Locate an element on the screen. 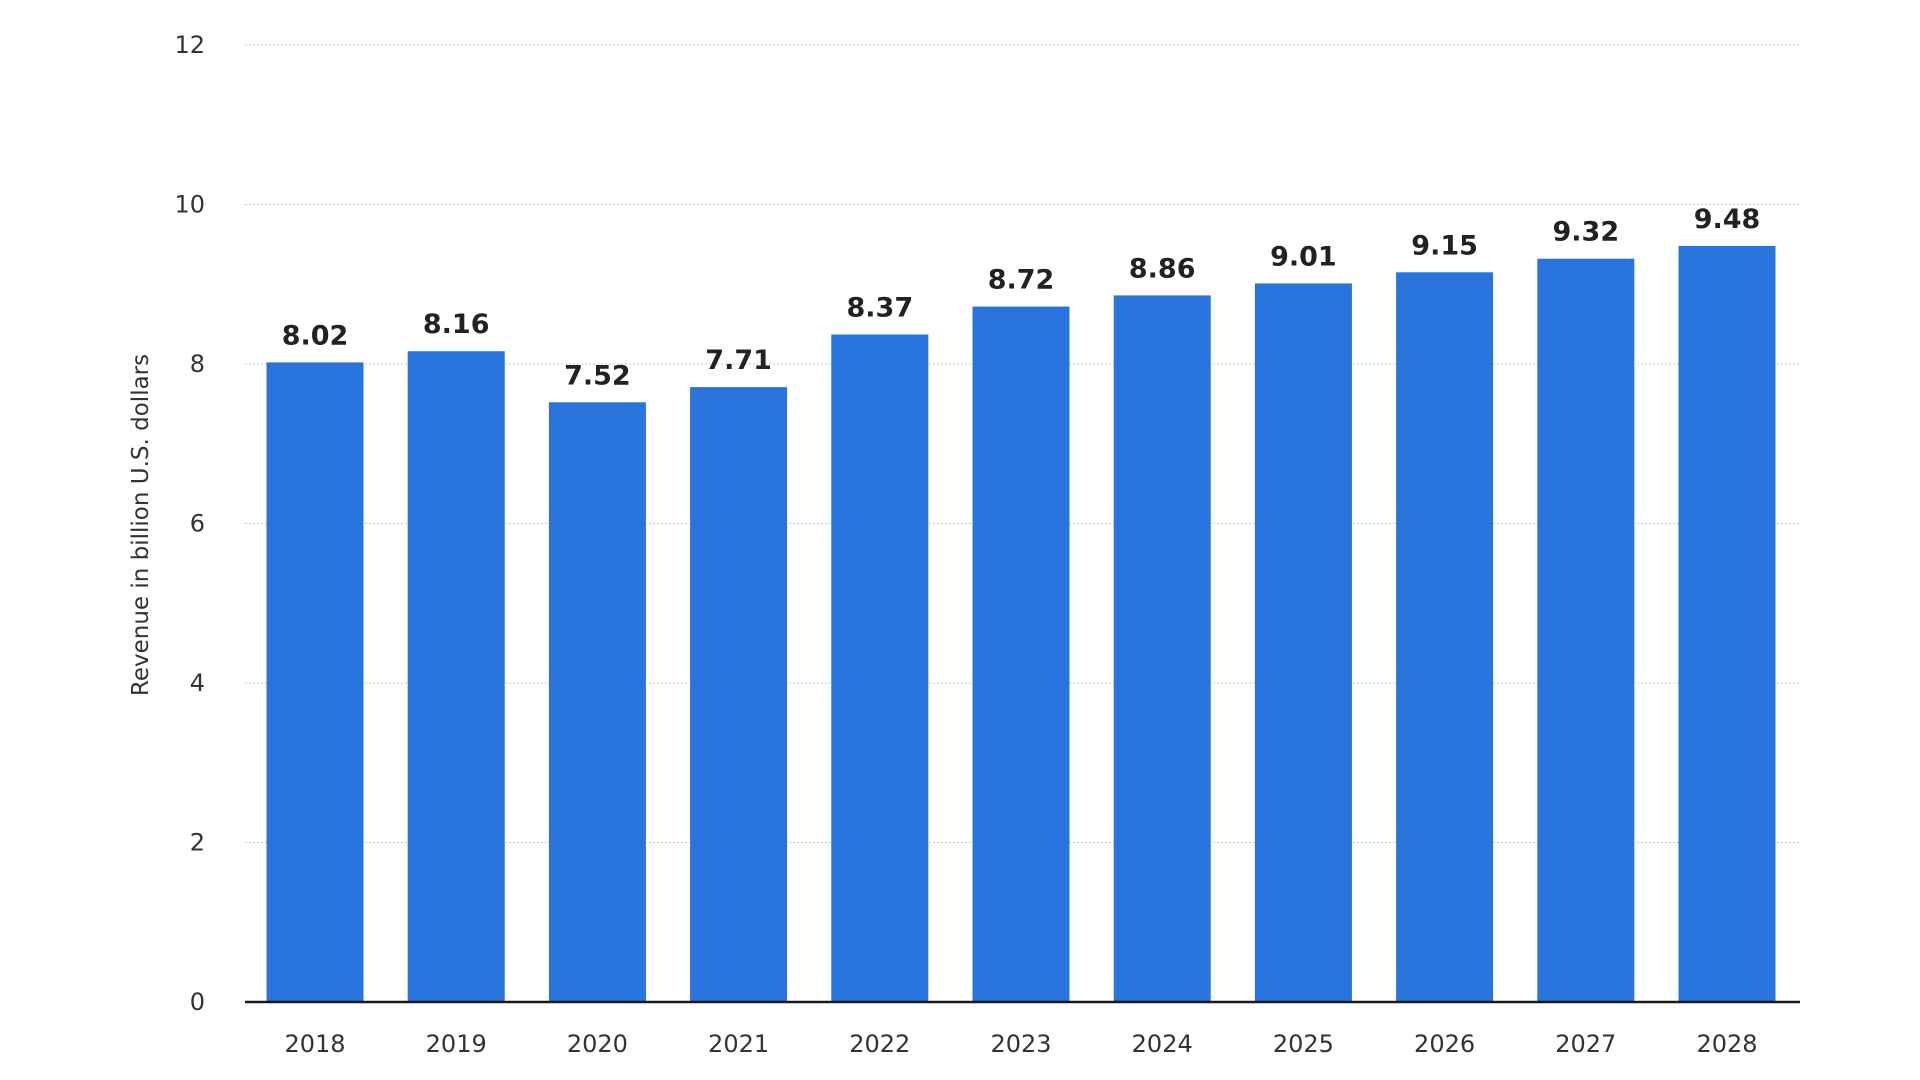  x-tick-label-2019: 2019 is located at coordinates (456, 1044).